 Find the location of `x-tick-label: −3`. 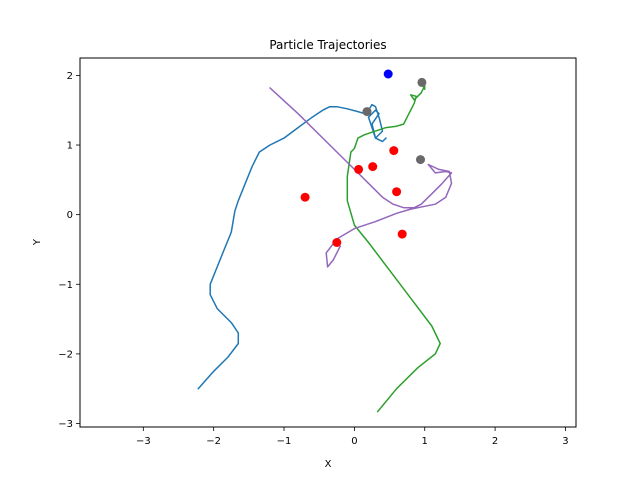

x-tick-label: −3 is located at coordinates (143, 441).